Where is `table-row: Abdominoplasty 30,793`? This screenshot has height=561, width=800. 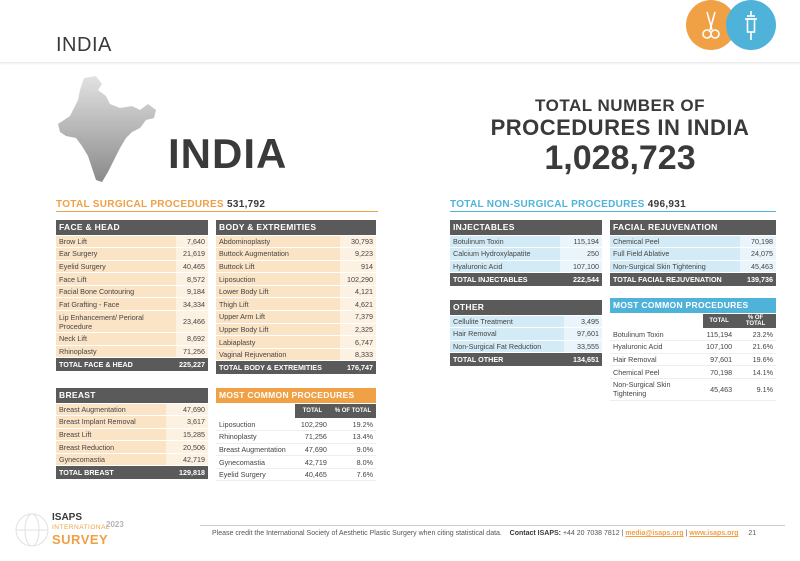 table-row: Abdominoplasty 30,793 is located at coordinates (296, 242).